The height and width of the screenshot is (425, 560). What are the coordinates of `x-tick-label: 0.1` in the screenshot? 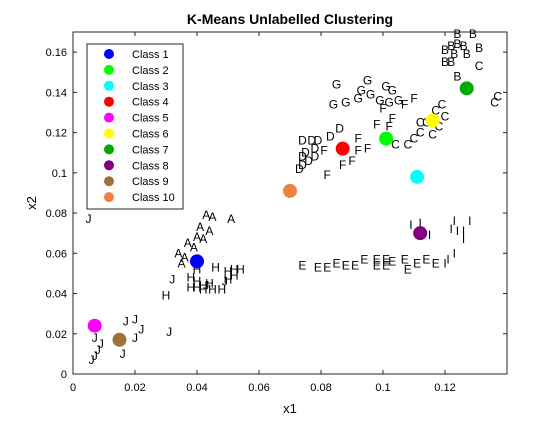 It's located at (382, 388).